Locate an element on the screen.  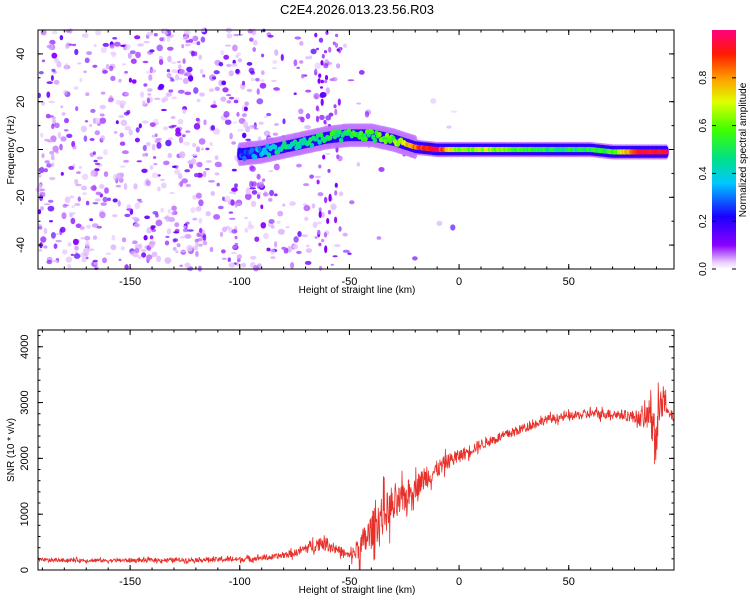
snr-x-tick-label: 0 is located at coordinates (459, 582).